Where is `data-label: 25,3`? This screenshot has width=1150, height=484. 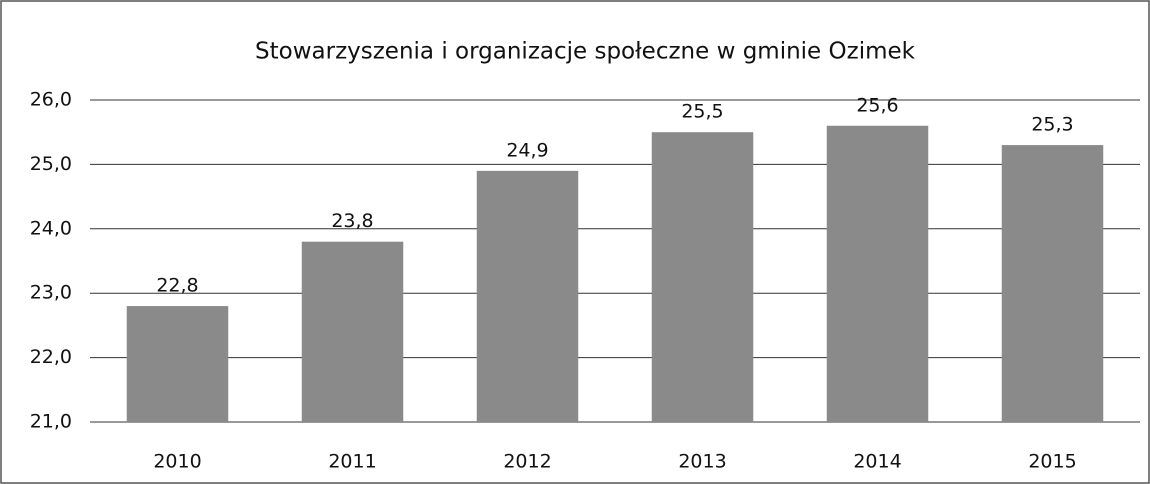 data-label: 25,3 is located at coordinates (1052, 125).